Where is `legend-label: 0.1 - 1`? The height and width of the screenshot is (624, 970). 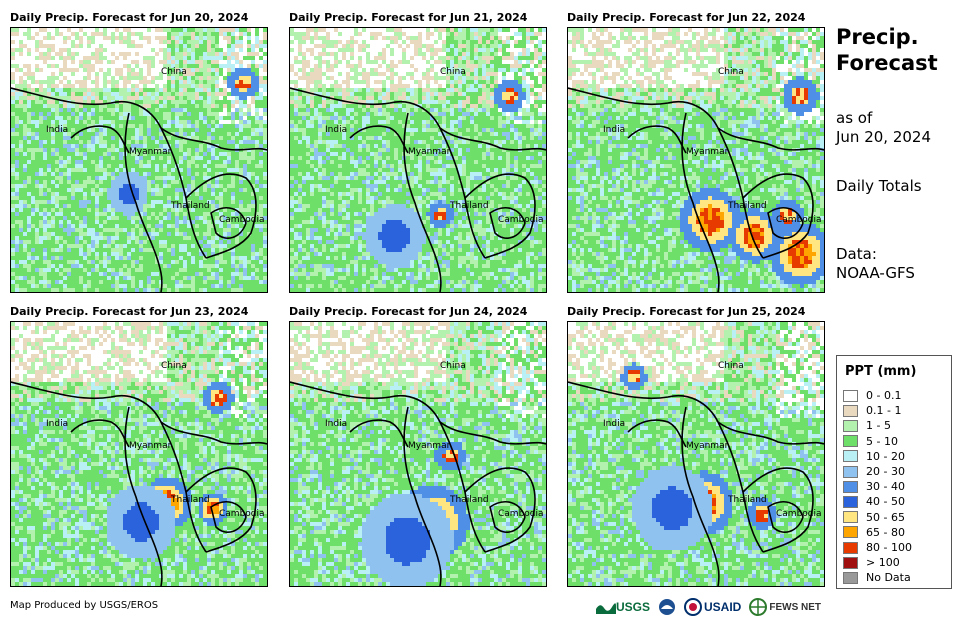 legend-label: 0.1 - 1 is located at coordinates (883, 410).